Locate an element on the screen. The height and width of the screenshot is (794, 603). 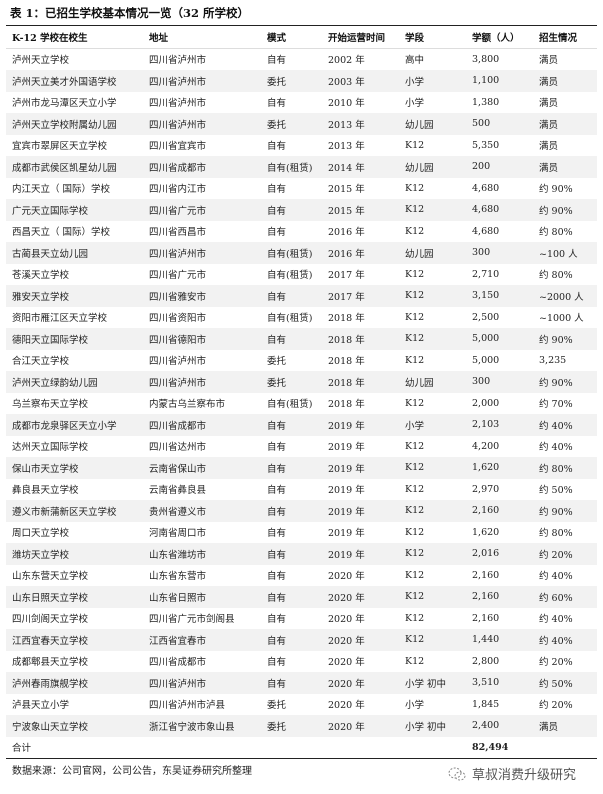
school-name-cell: 四川剑阁天立学校 is located at coordinates (50, 620).